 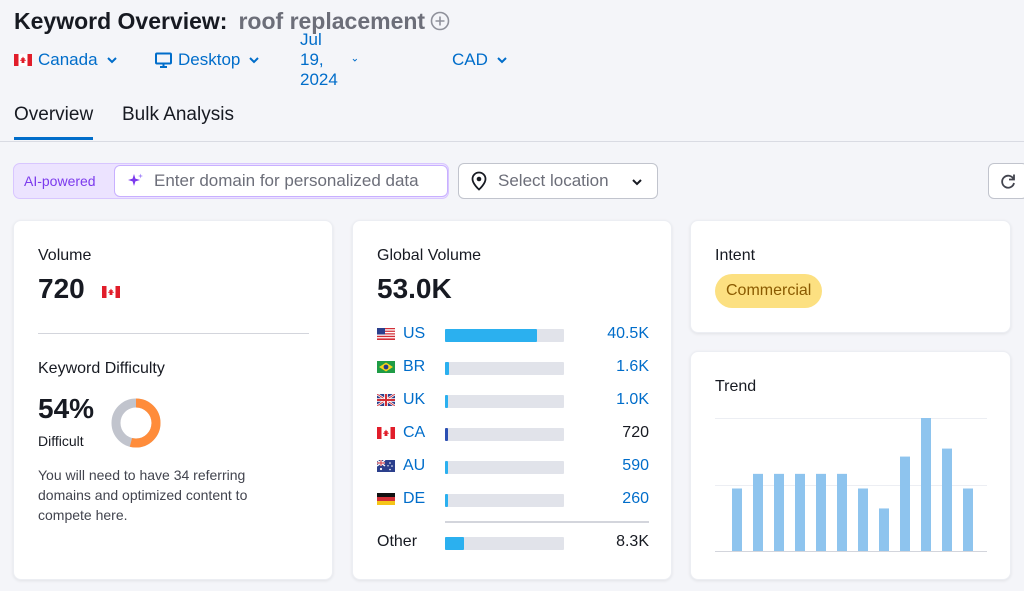 I want to click on country-row-uk: UK 1.0K, so click(x=513, y=400).